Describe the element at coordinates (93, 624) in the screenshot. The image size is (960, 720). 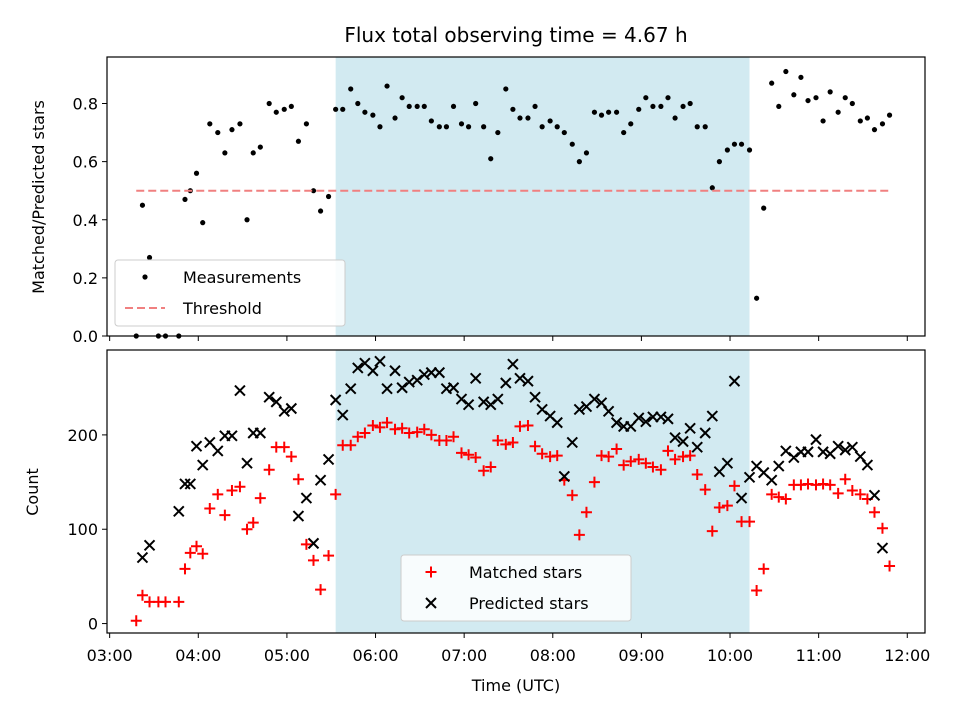
I see `bottom-y-tick-label: 0` at that location.